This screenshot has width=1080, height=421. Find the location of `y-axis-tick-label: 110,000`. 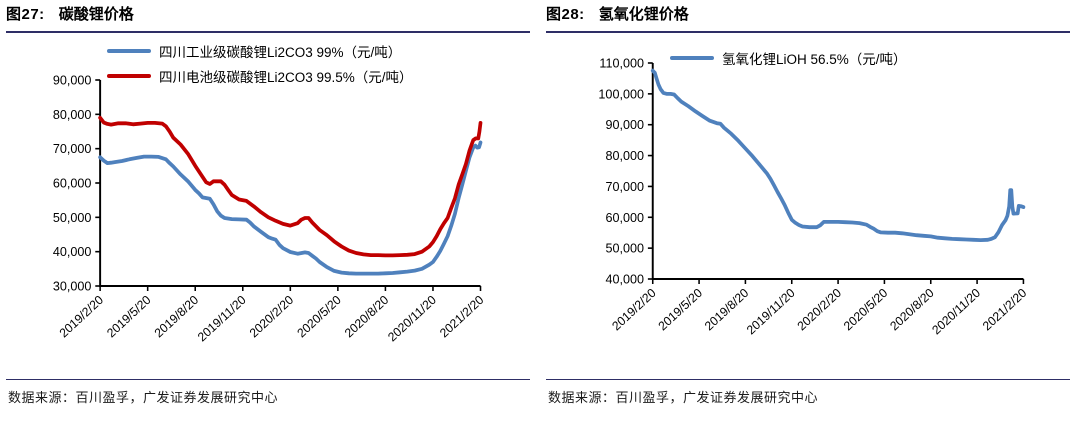

y-axis-tick-label: 110,000 is located at coordinates (621, 62).